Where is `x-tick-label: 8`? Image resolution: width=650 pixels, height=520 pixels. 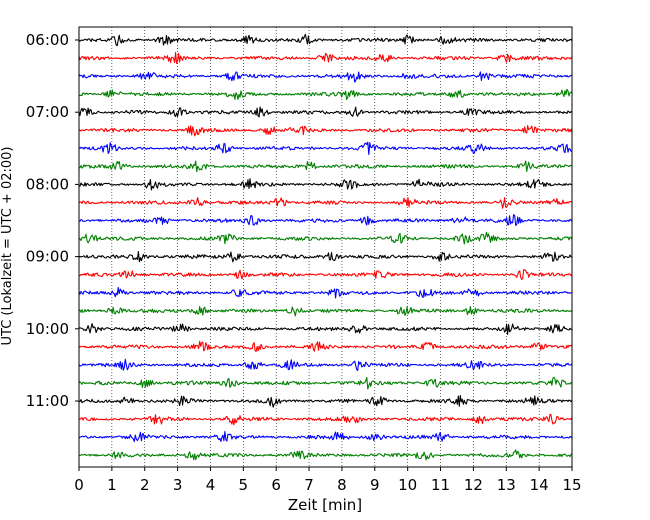
x-tick-label: 8 is located at coordinates (342, 485).